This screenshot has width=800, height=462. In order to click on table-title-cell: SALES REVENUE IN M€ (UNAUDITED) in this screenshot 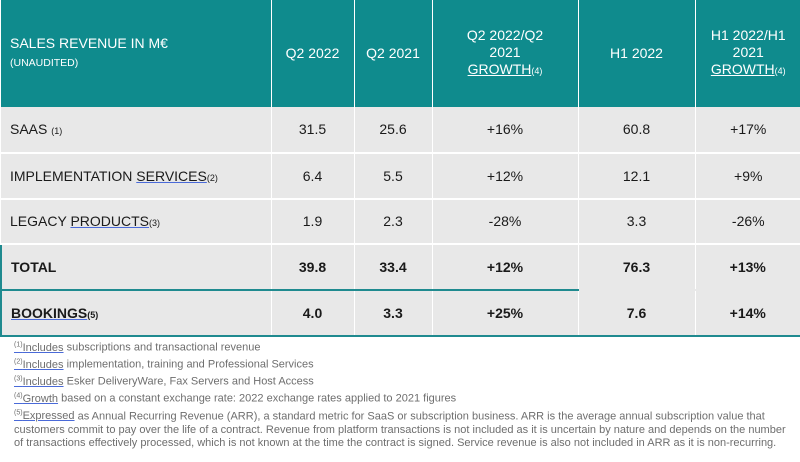, I will do `click(136, 53)`.